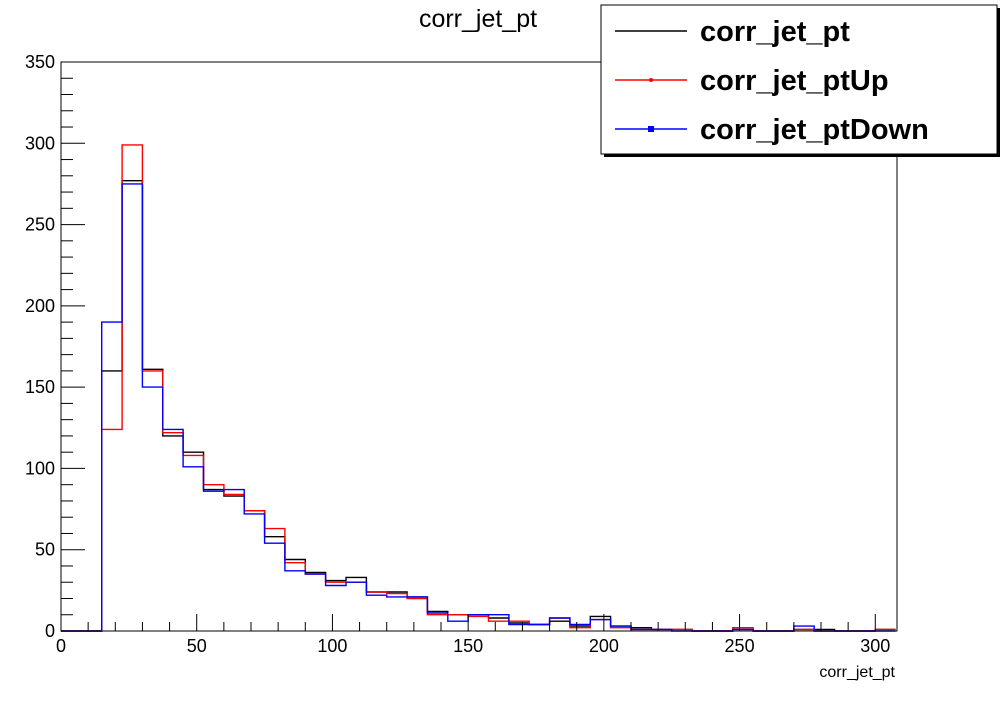 The image size is (1004, 704). I want to click on x-axis-label: corr_jet_pt, so click(857, 672).